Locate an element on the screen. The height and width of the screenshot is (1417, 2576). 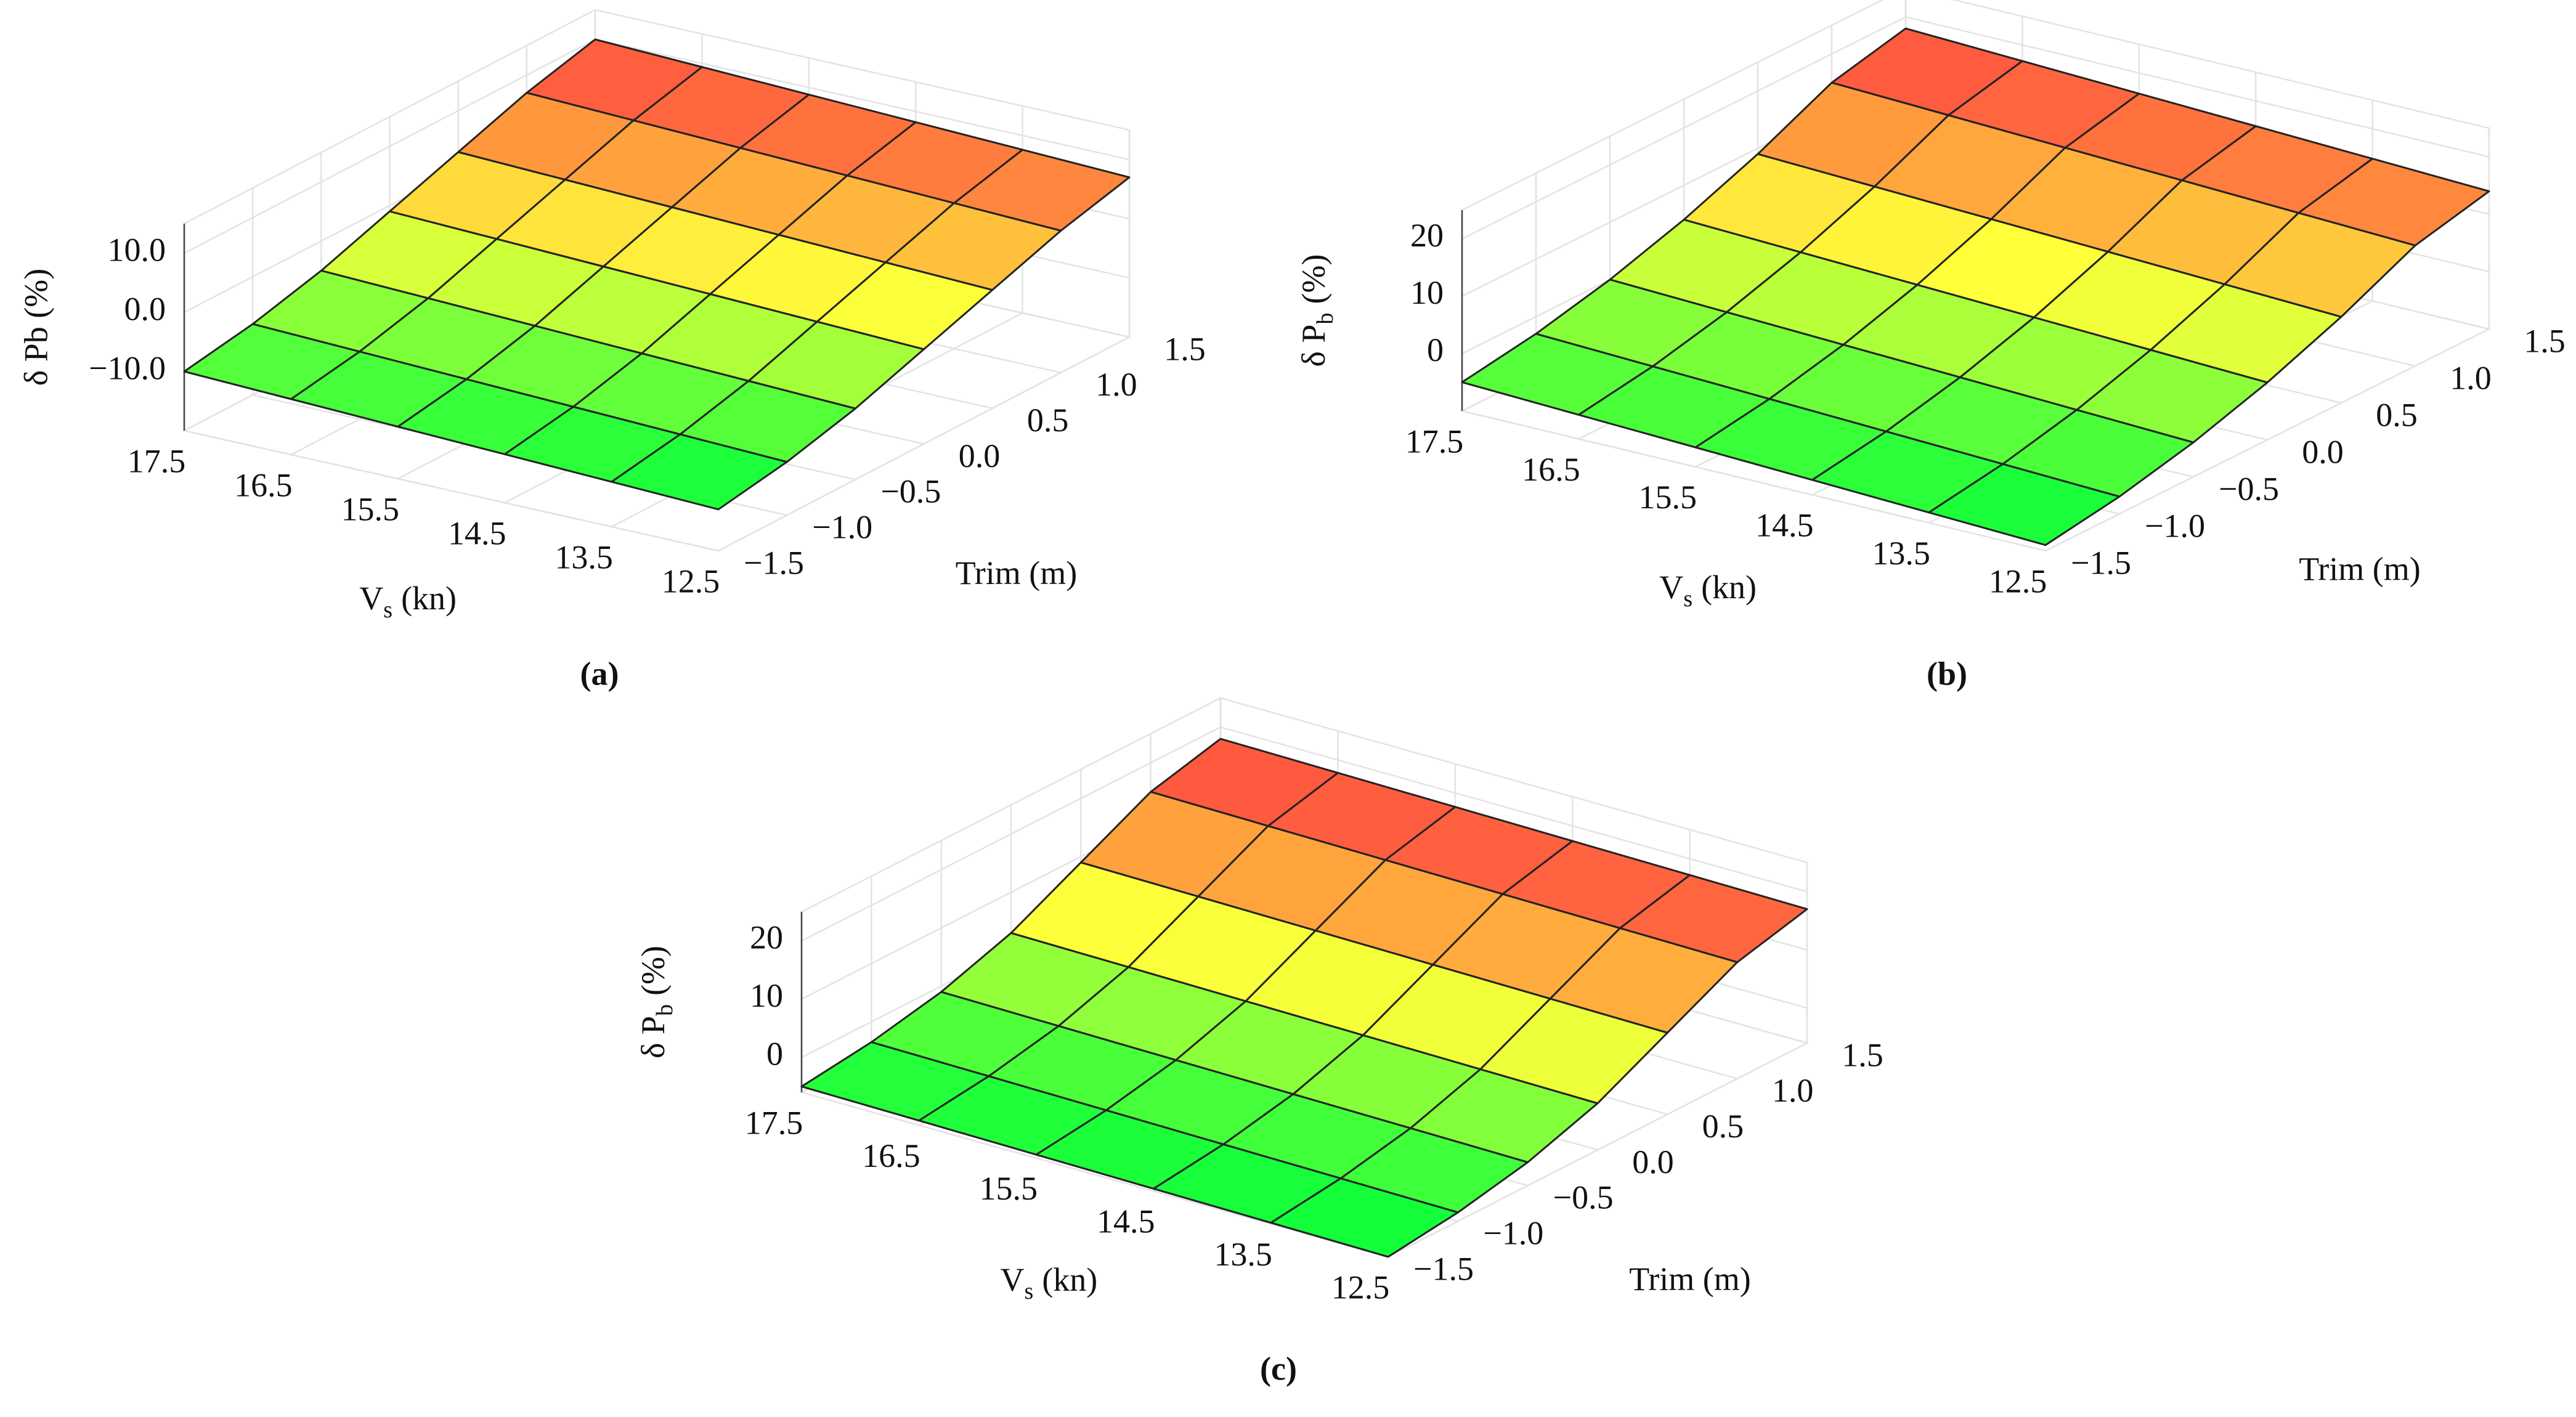
z-tick-label: 10.0 is located at coordinates (137, 250).